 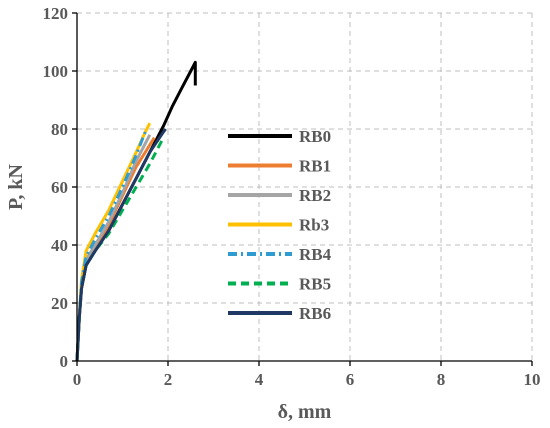 What do you see at coordinates (59, 187) in the screenshot?
I see `y-tick-label: 60` at bounding box center [59, 187].